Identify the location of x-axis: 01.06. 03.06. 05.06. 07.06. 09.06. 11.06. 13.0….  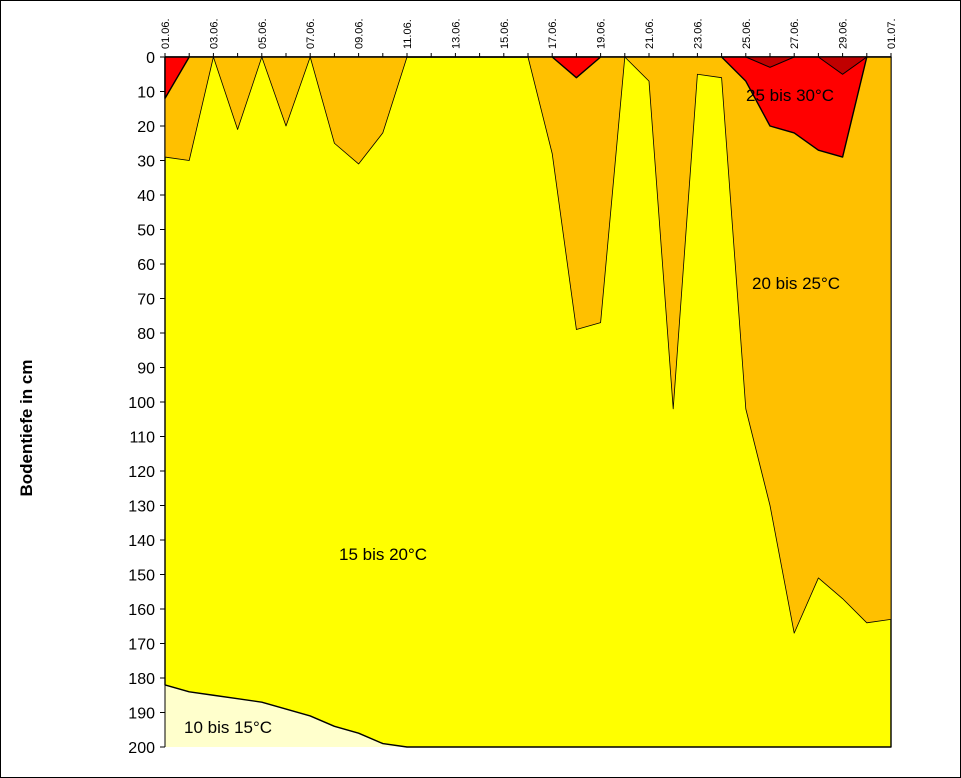
(529, 38).